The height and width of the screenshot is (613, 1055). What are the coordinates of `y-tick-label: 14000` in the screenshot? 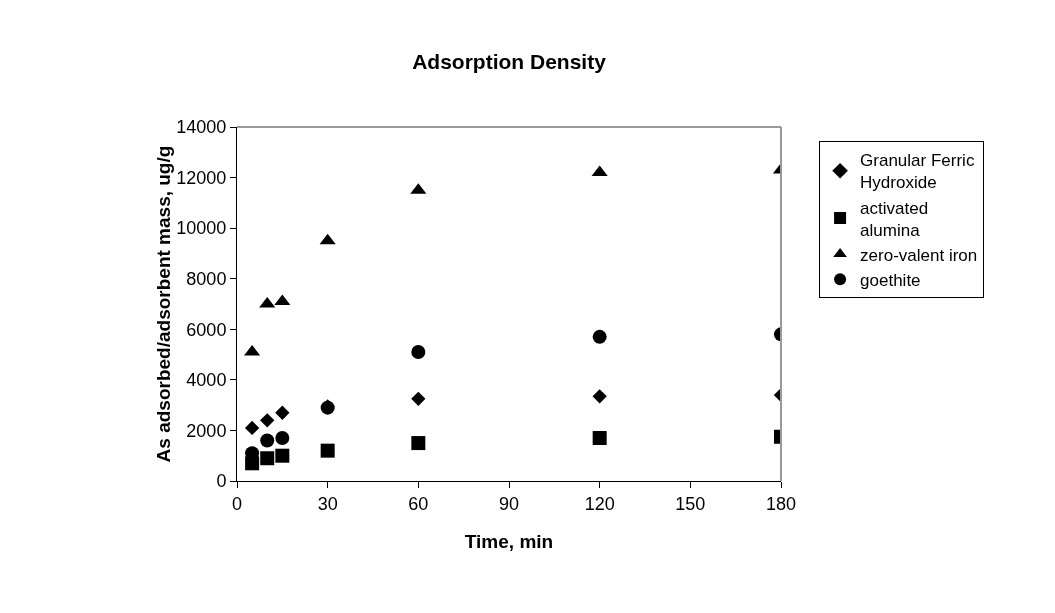 It's located at (201, 127).